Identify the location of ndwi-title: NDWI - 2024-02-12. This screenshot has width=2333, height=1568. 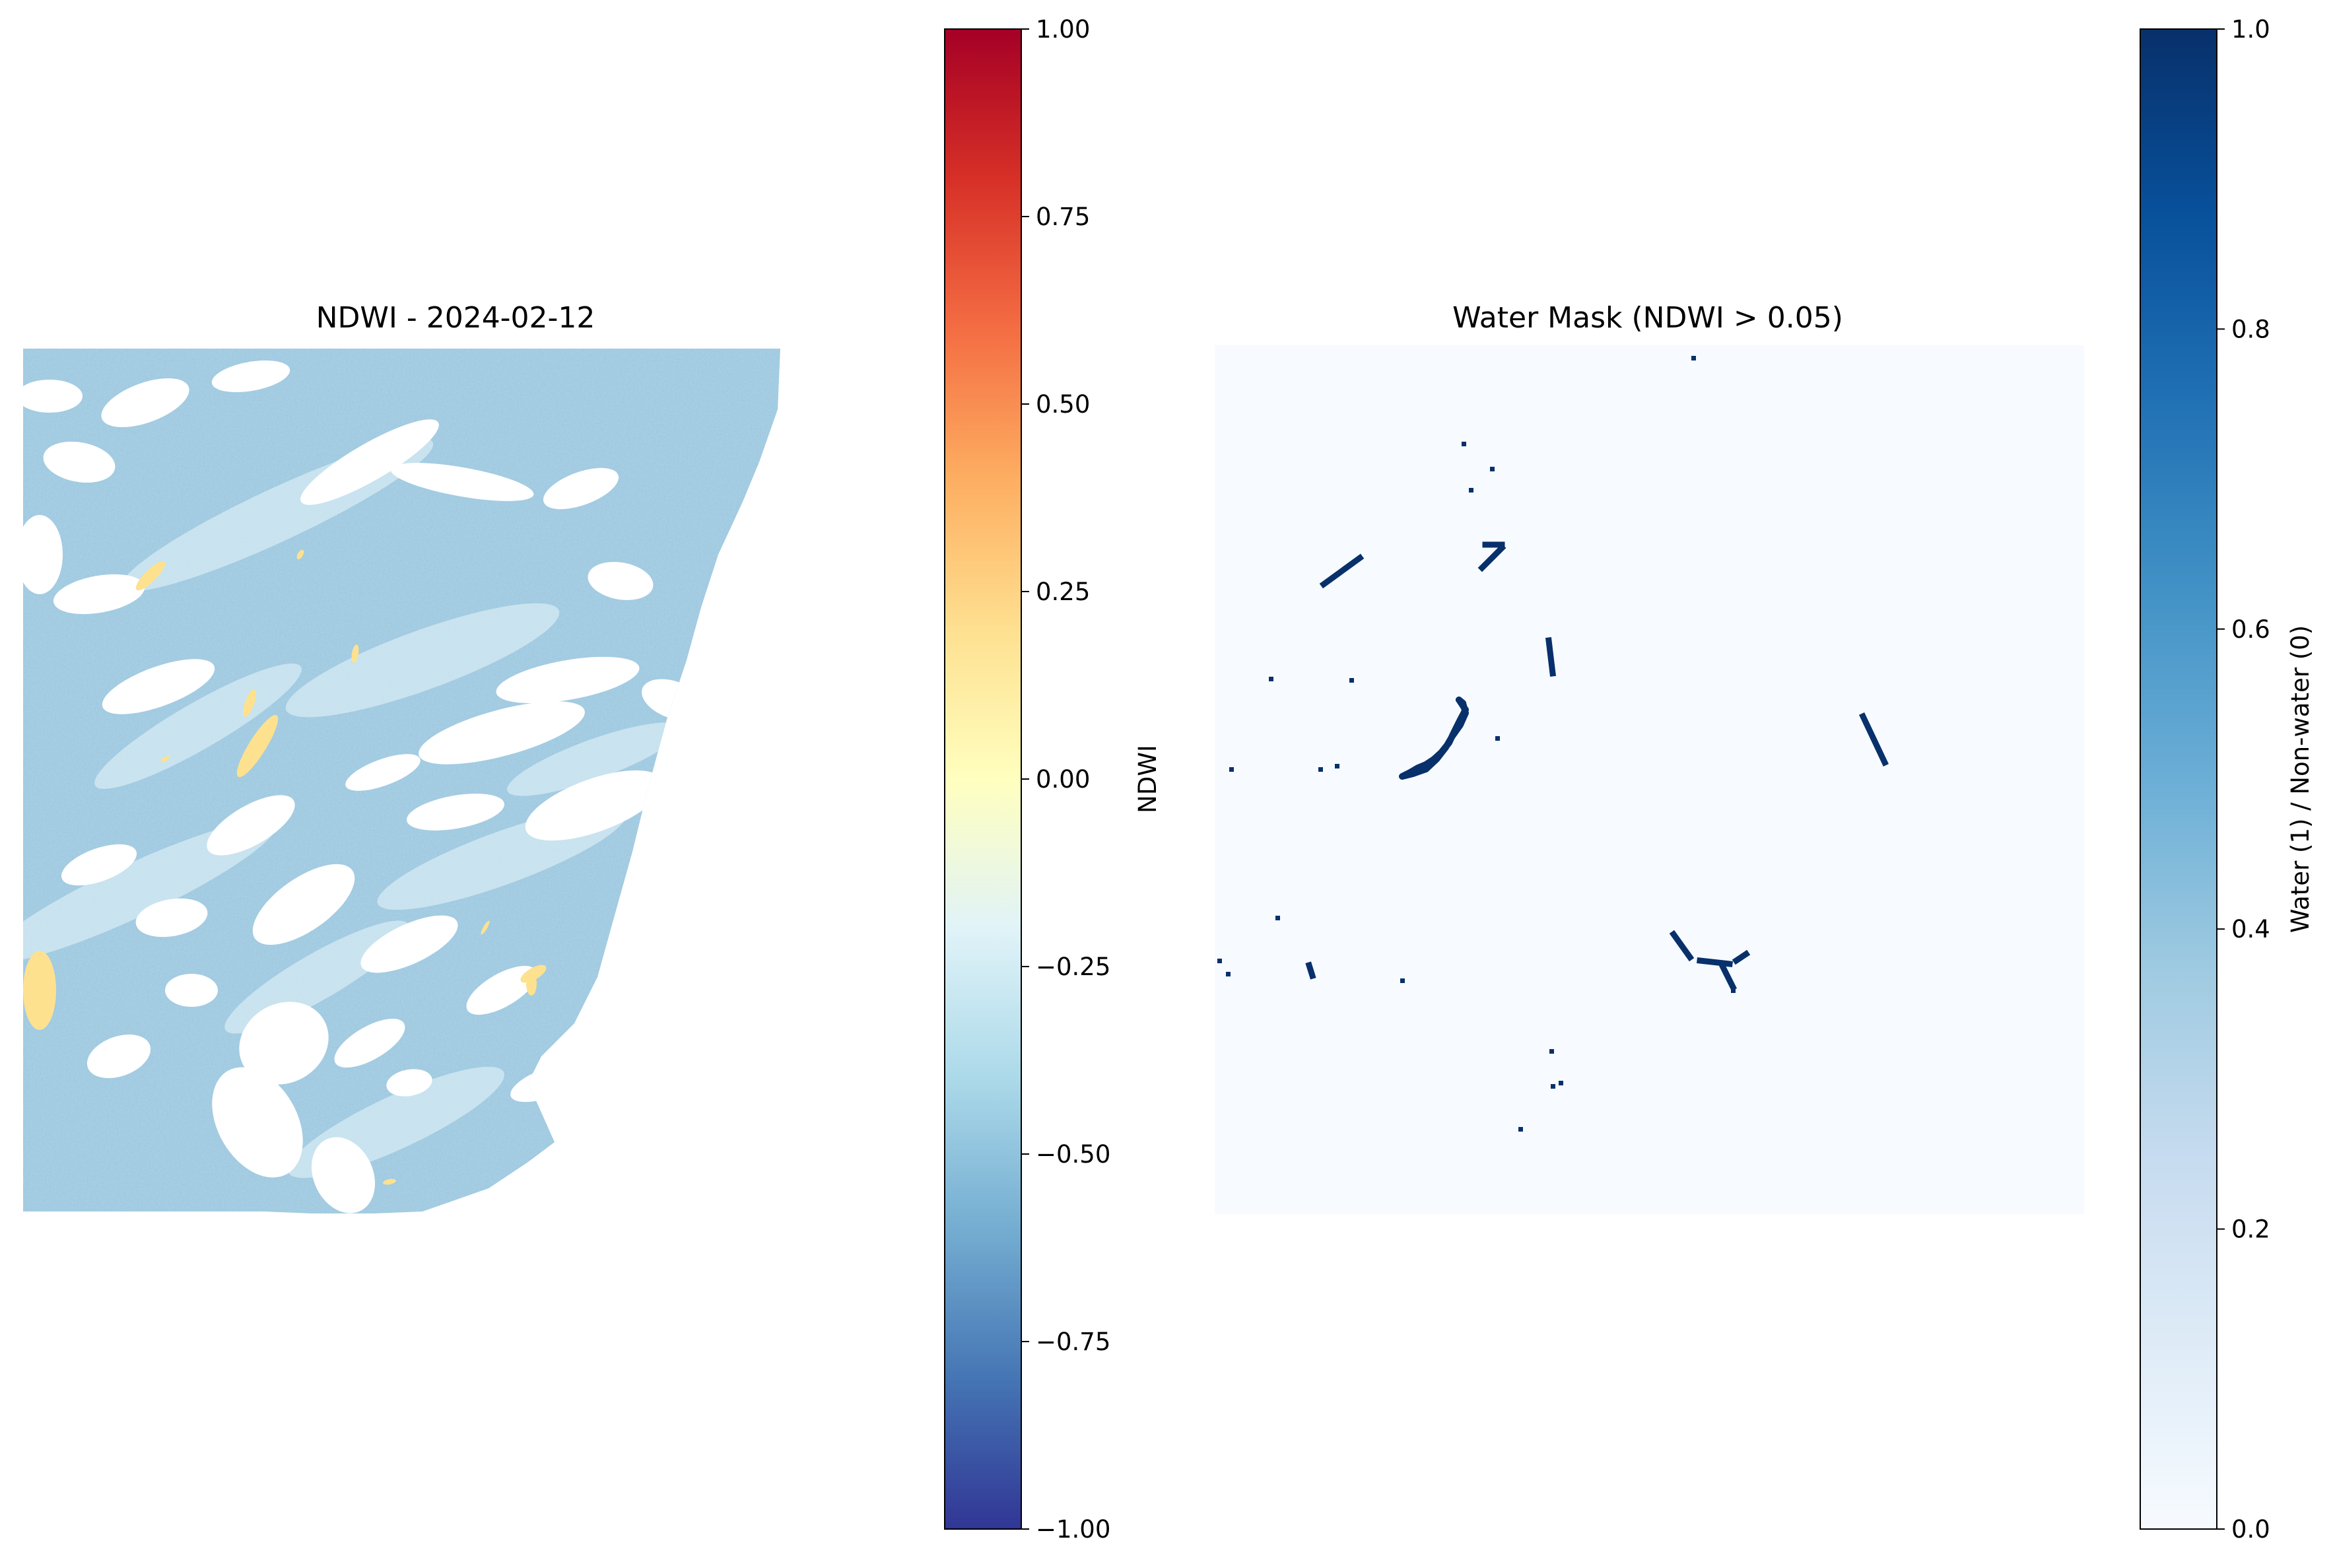
(455, 318).